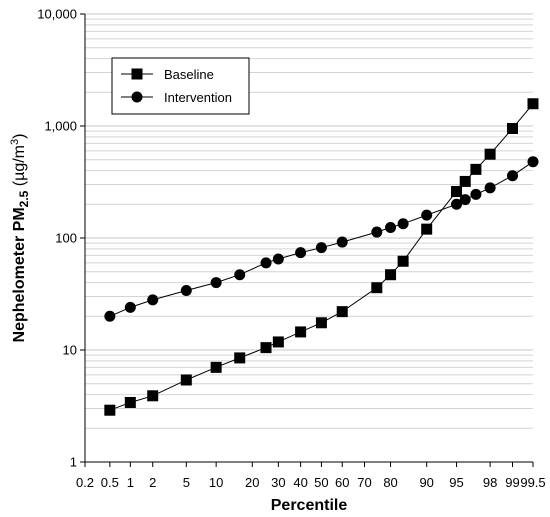 This screenshot has width=550, height=517. Describe the element at coordinates (137, 74) in the screenshot. I see `legend-baseline-marker` at that location.